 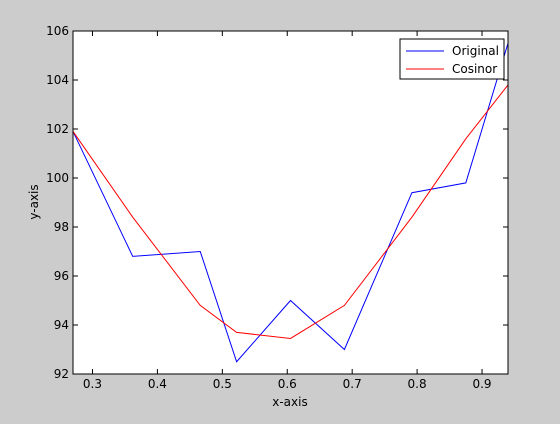 What do you see at coordinates (61, 227) in the screenshot?
I see `y-tick-label: 98` at bounding box center [61, 227].